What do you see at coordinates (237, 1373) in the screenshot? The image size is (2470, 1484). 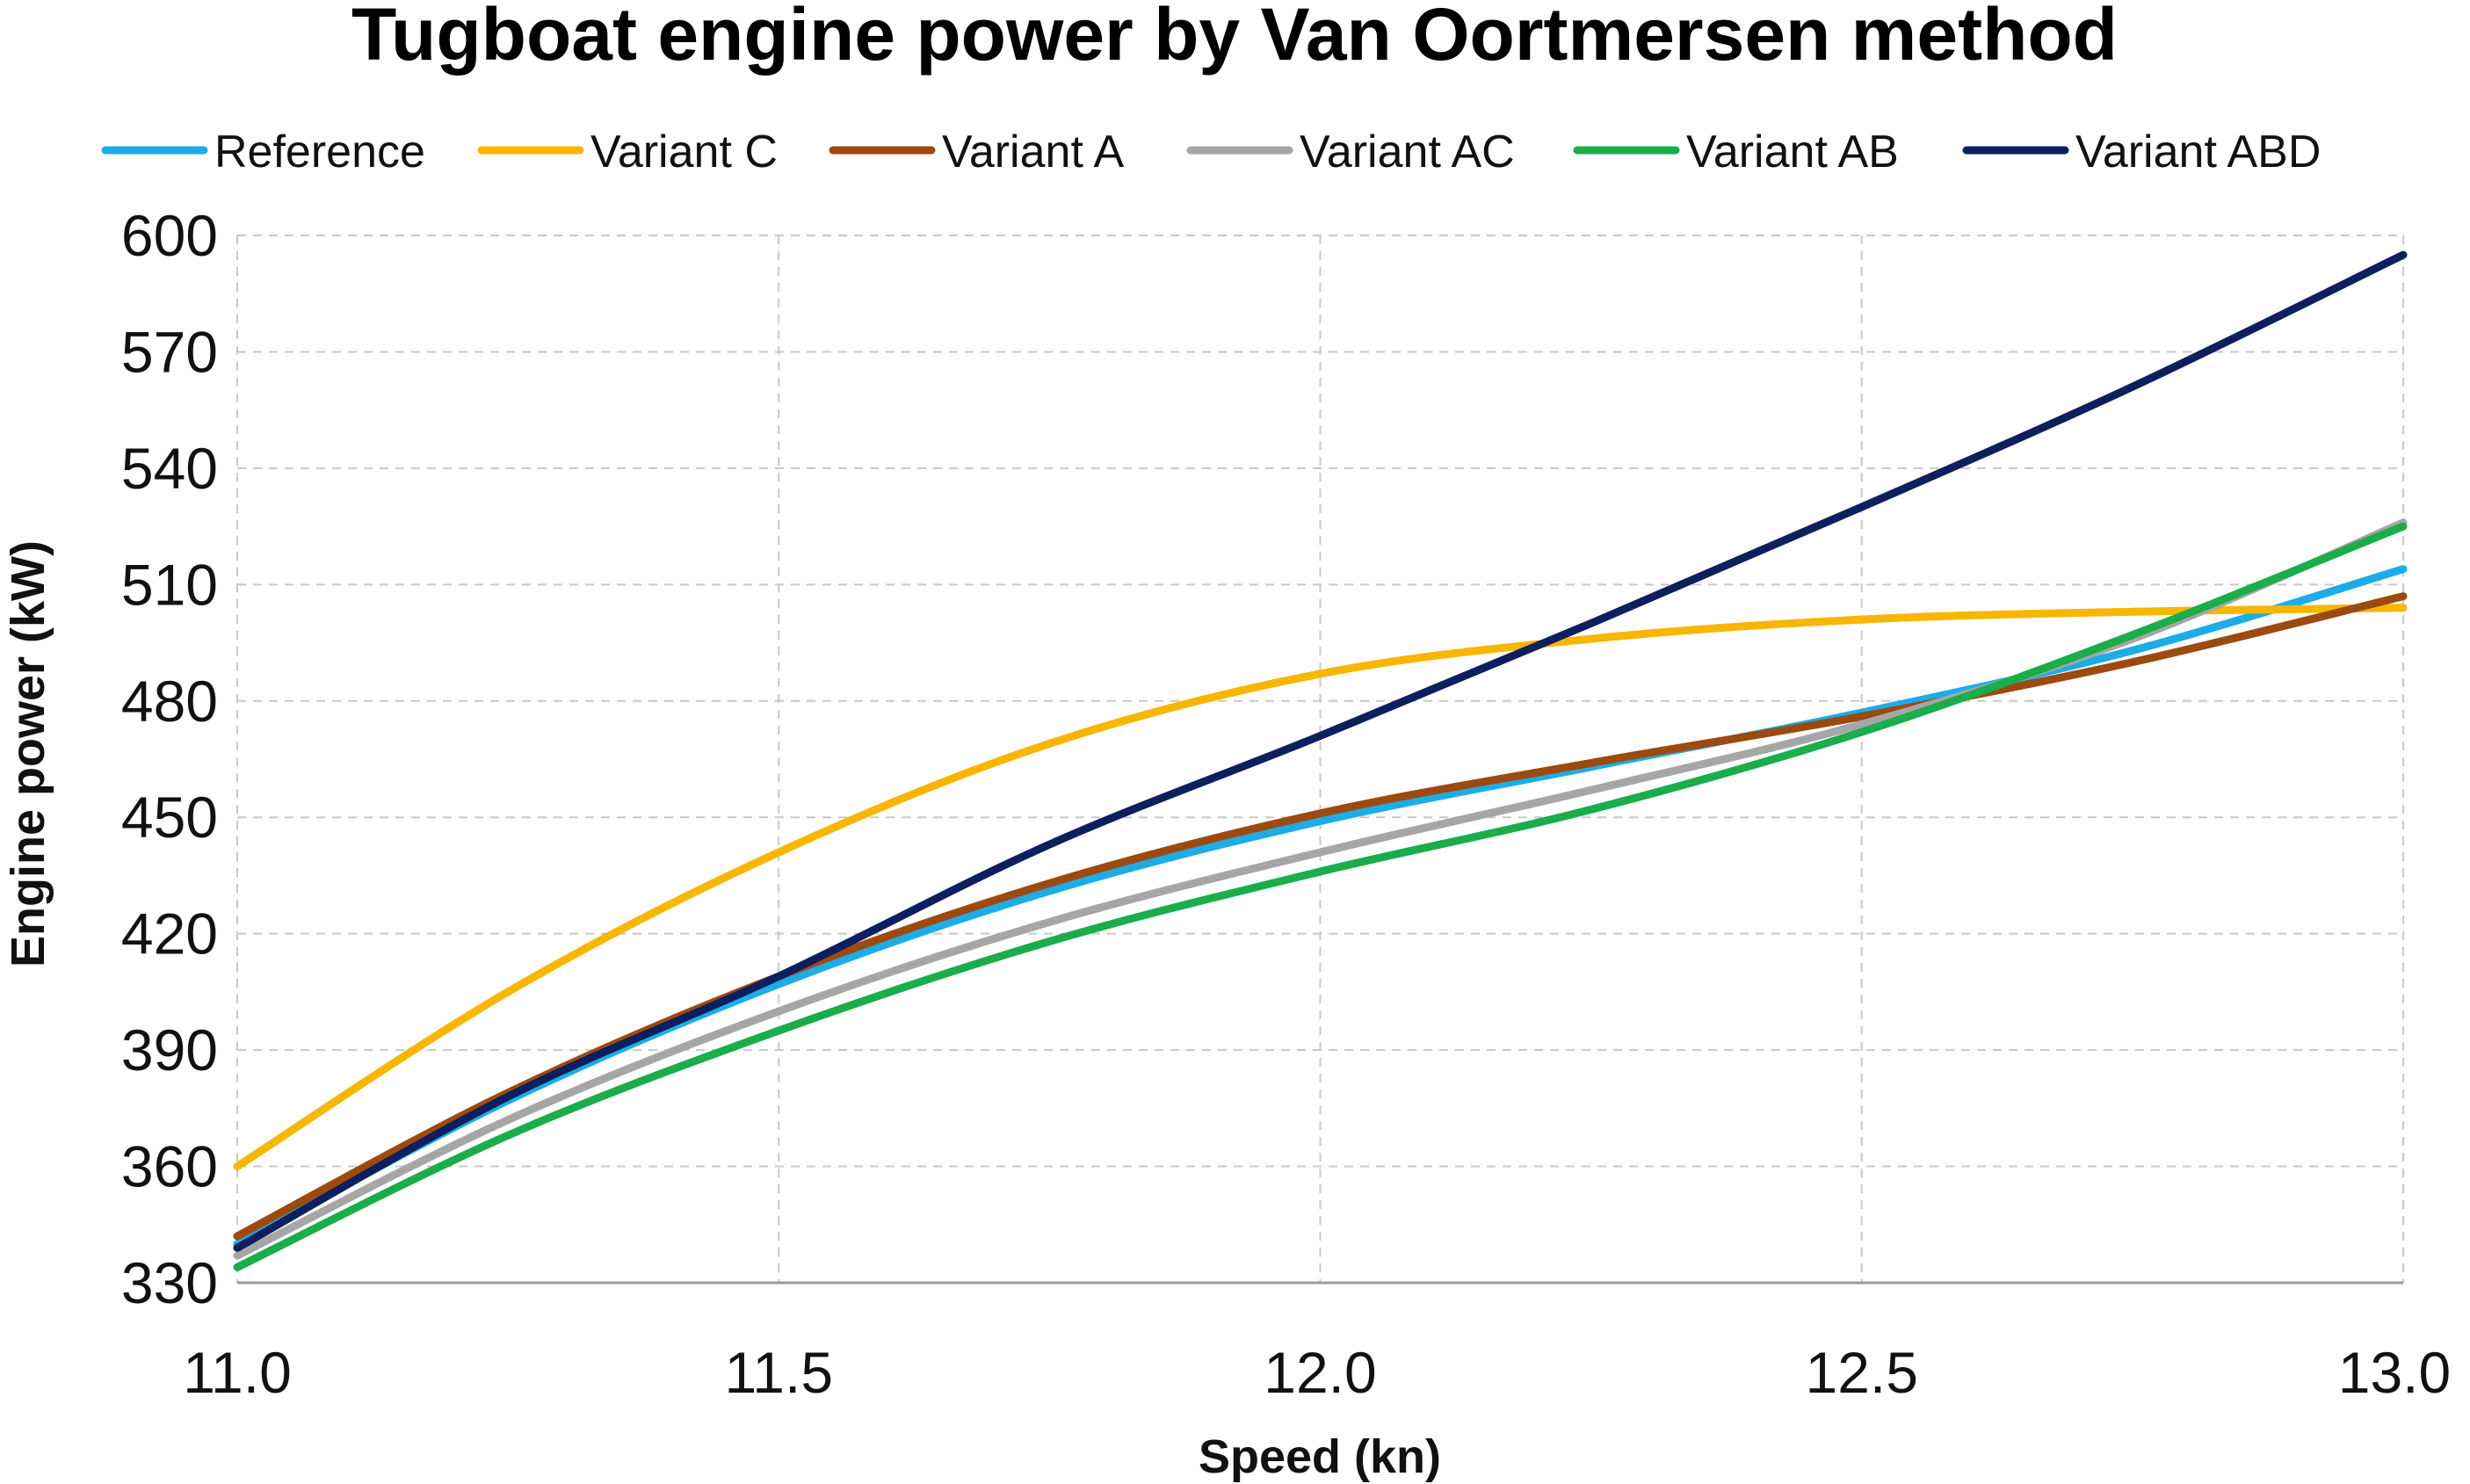 I see `x-tick-label: 11.0` at bounding box center [237, 1373].